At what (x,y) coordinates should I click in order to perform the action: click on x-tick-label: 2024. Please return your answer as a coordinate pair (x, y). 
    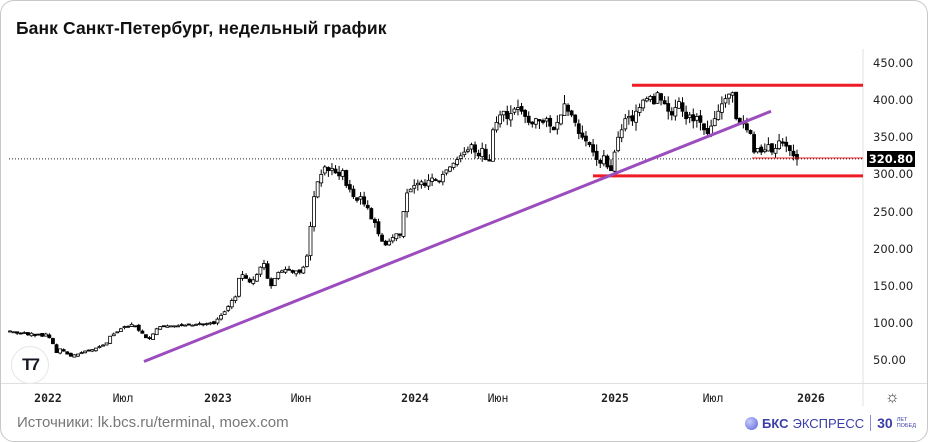
    Looking at the image, I should click on (415, 398).